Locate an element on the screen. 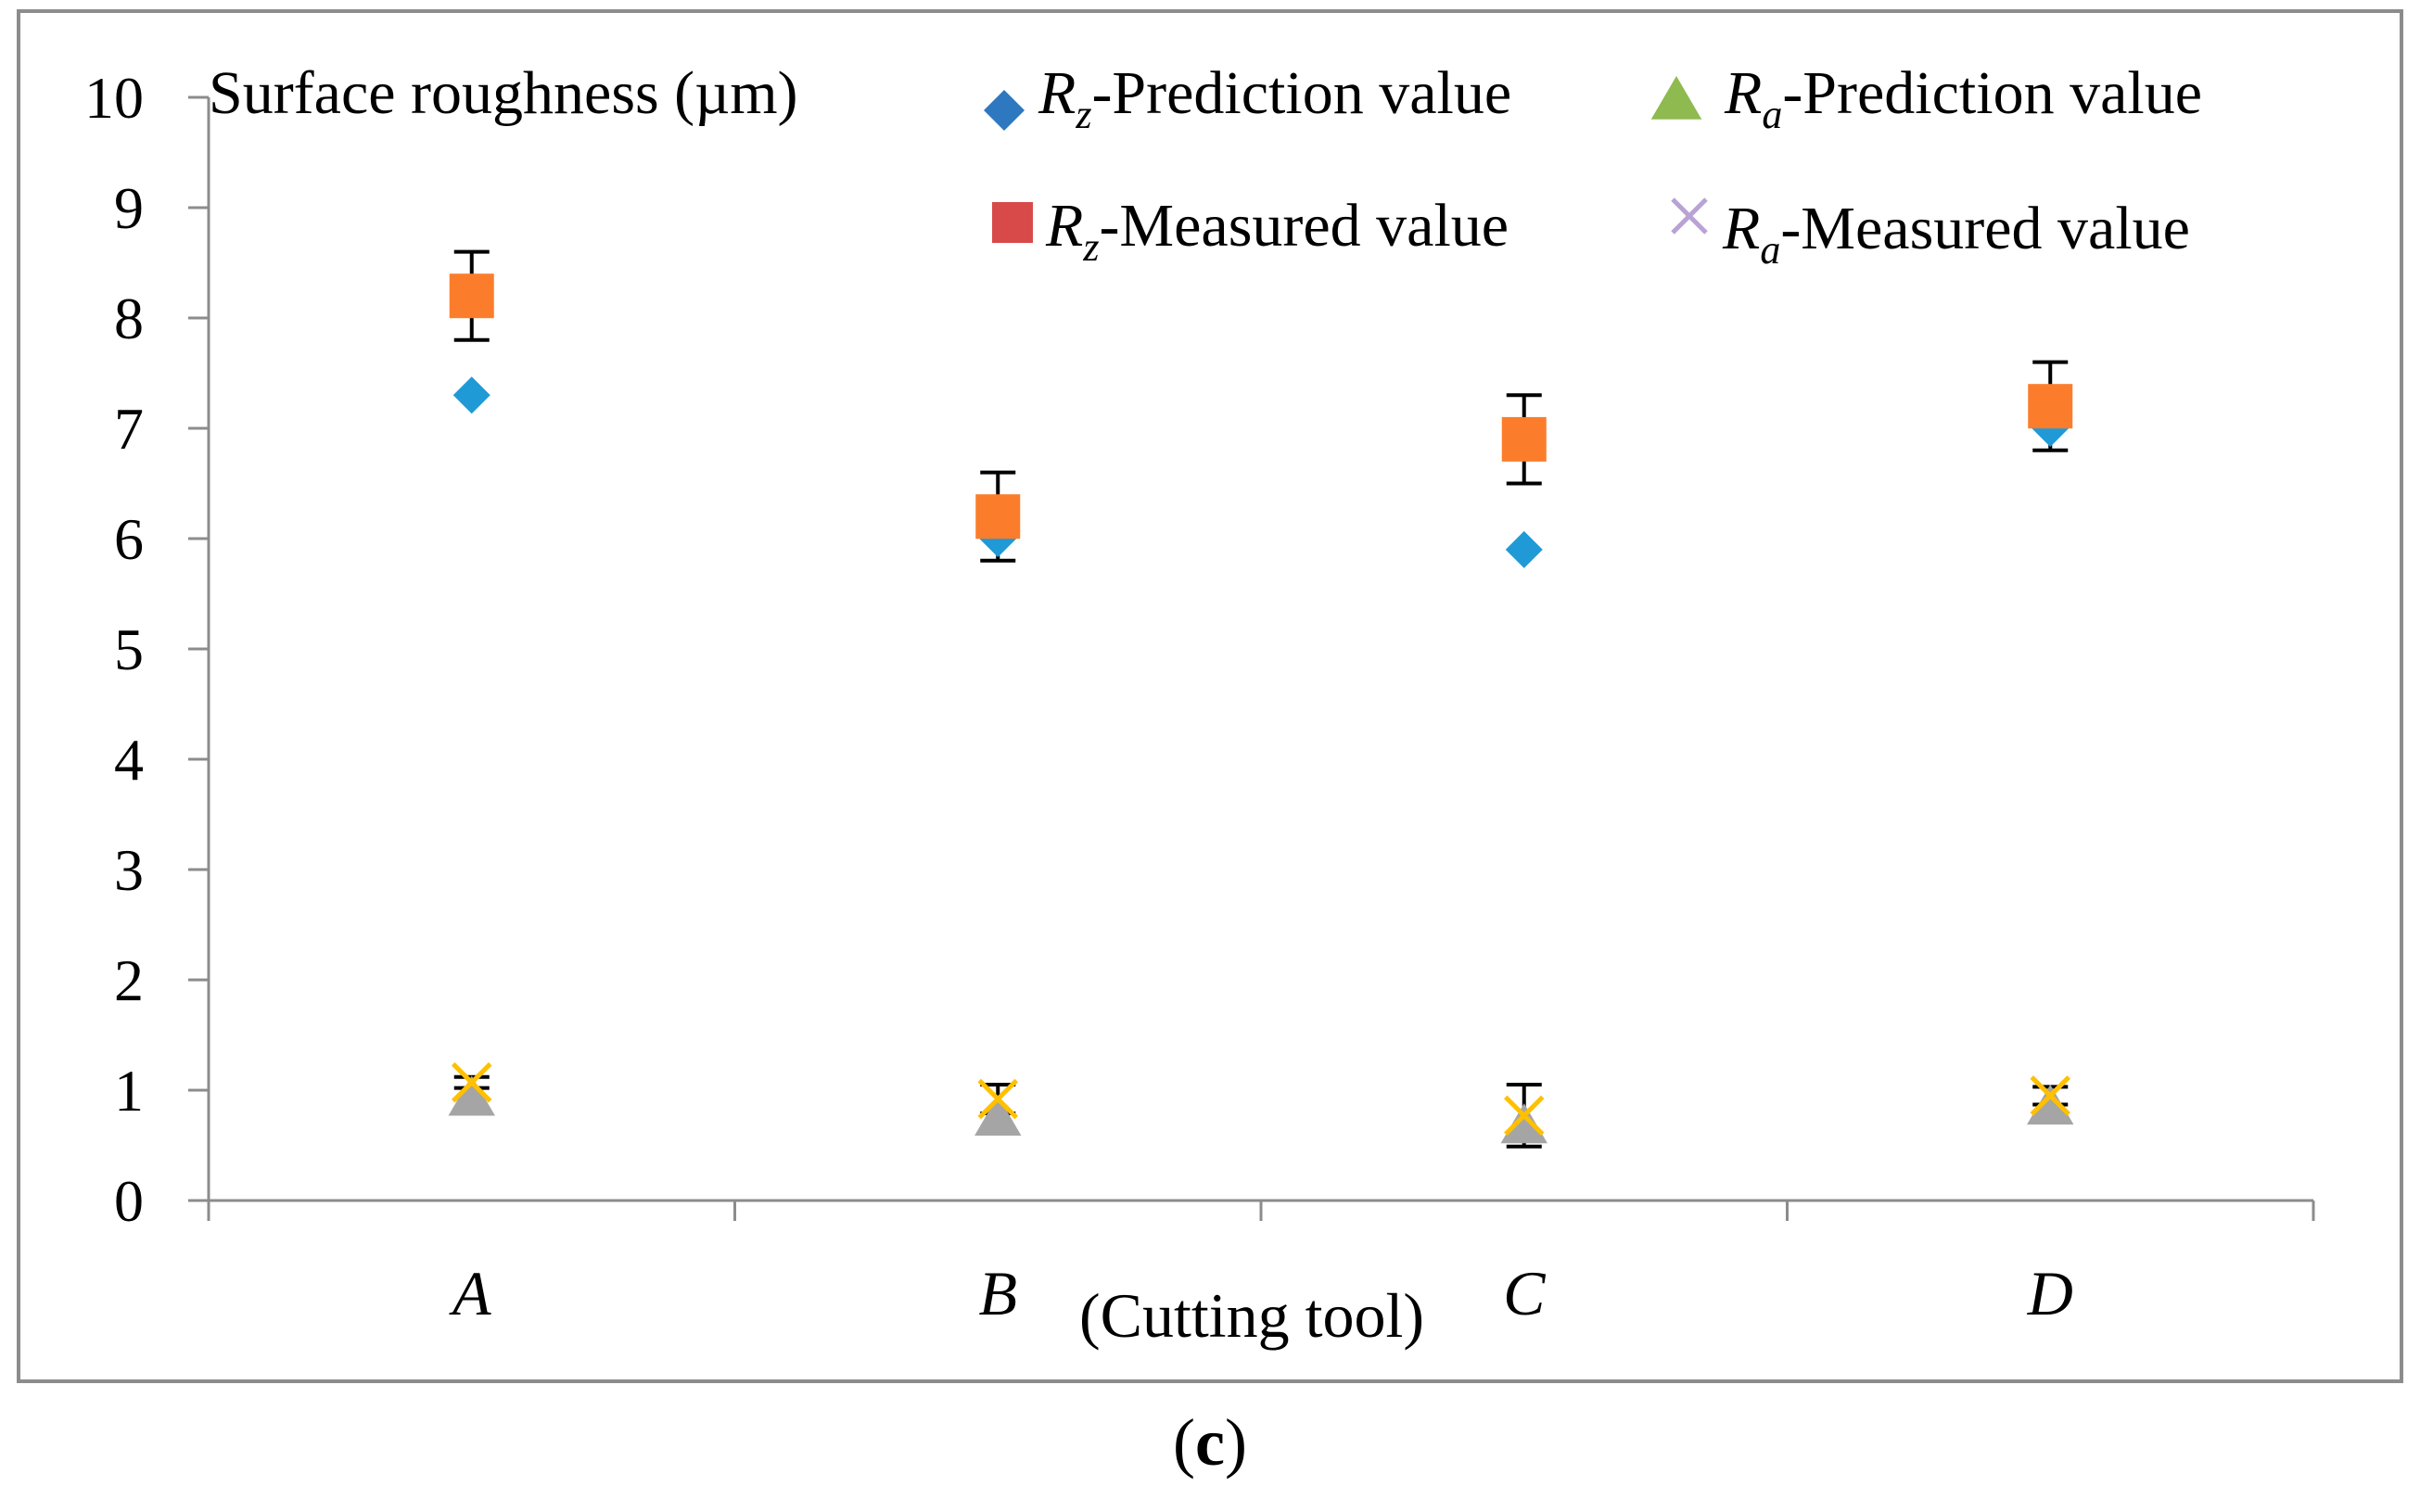  x-tick-label: A is located at coordinates (470, 1293).